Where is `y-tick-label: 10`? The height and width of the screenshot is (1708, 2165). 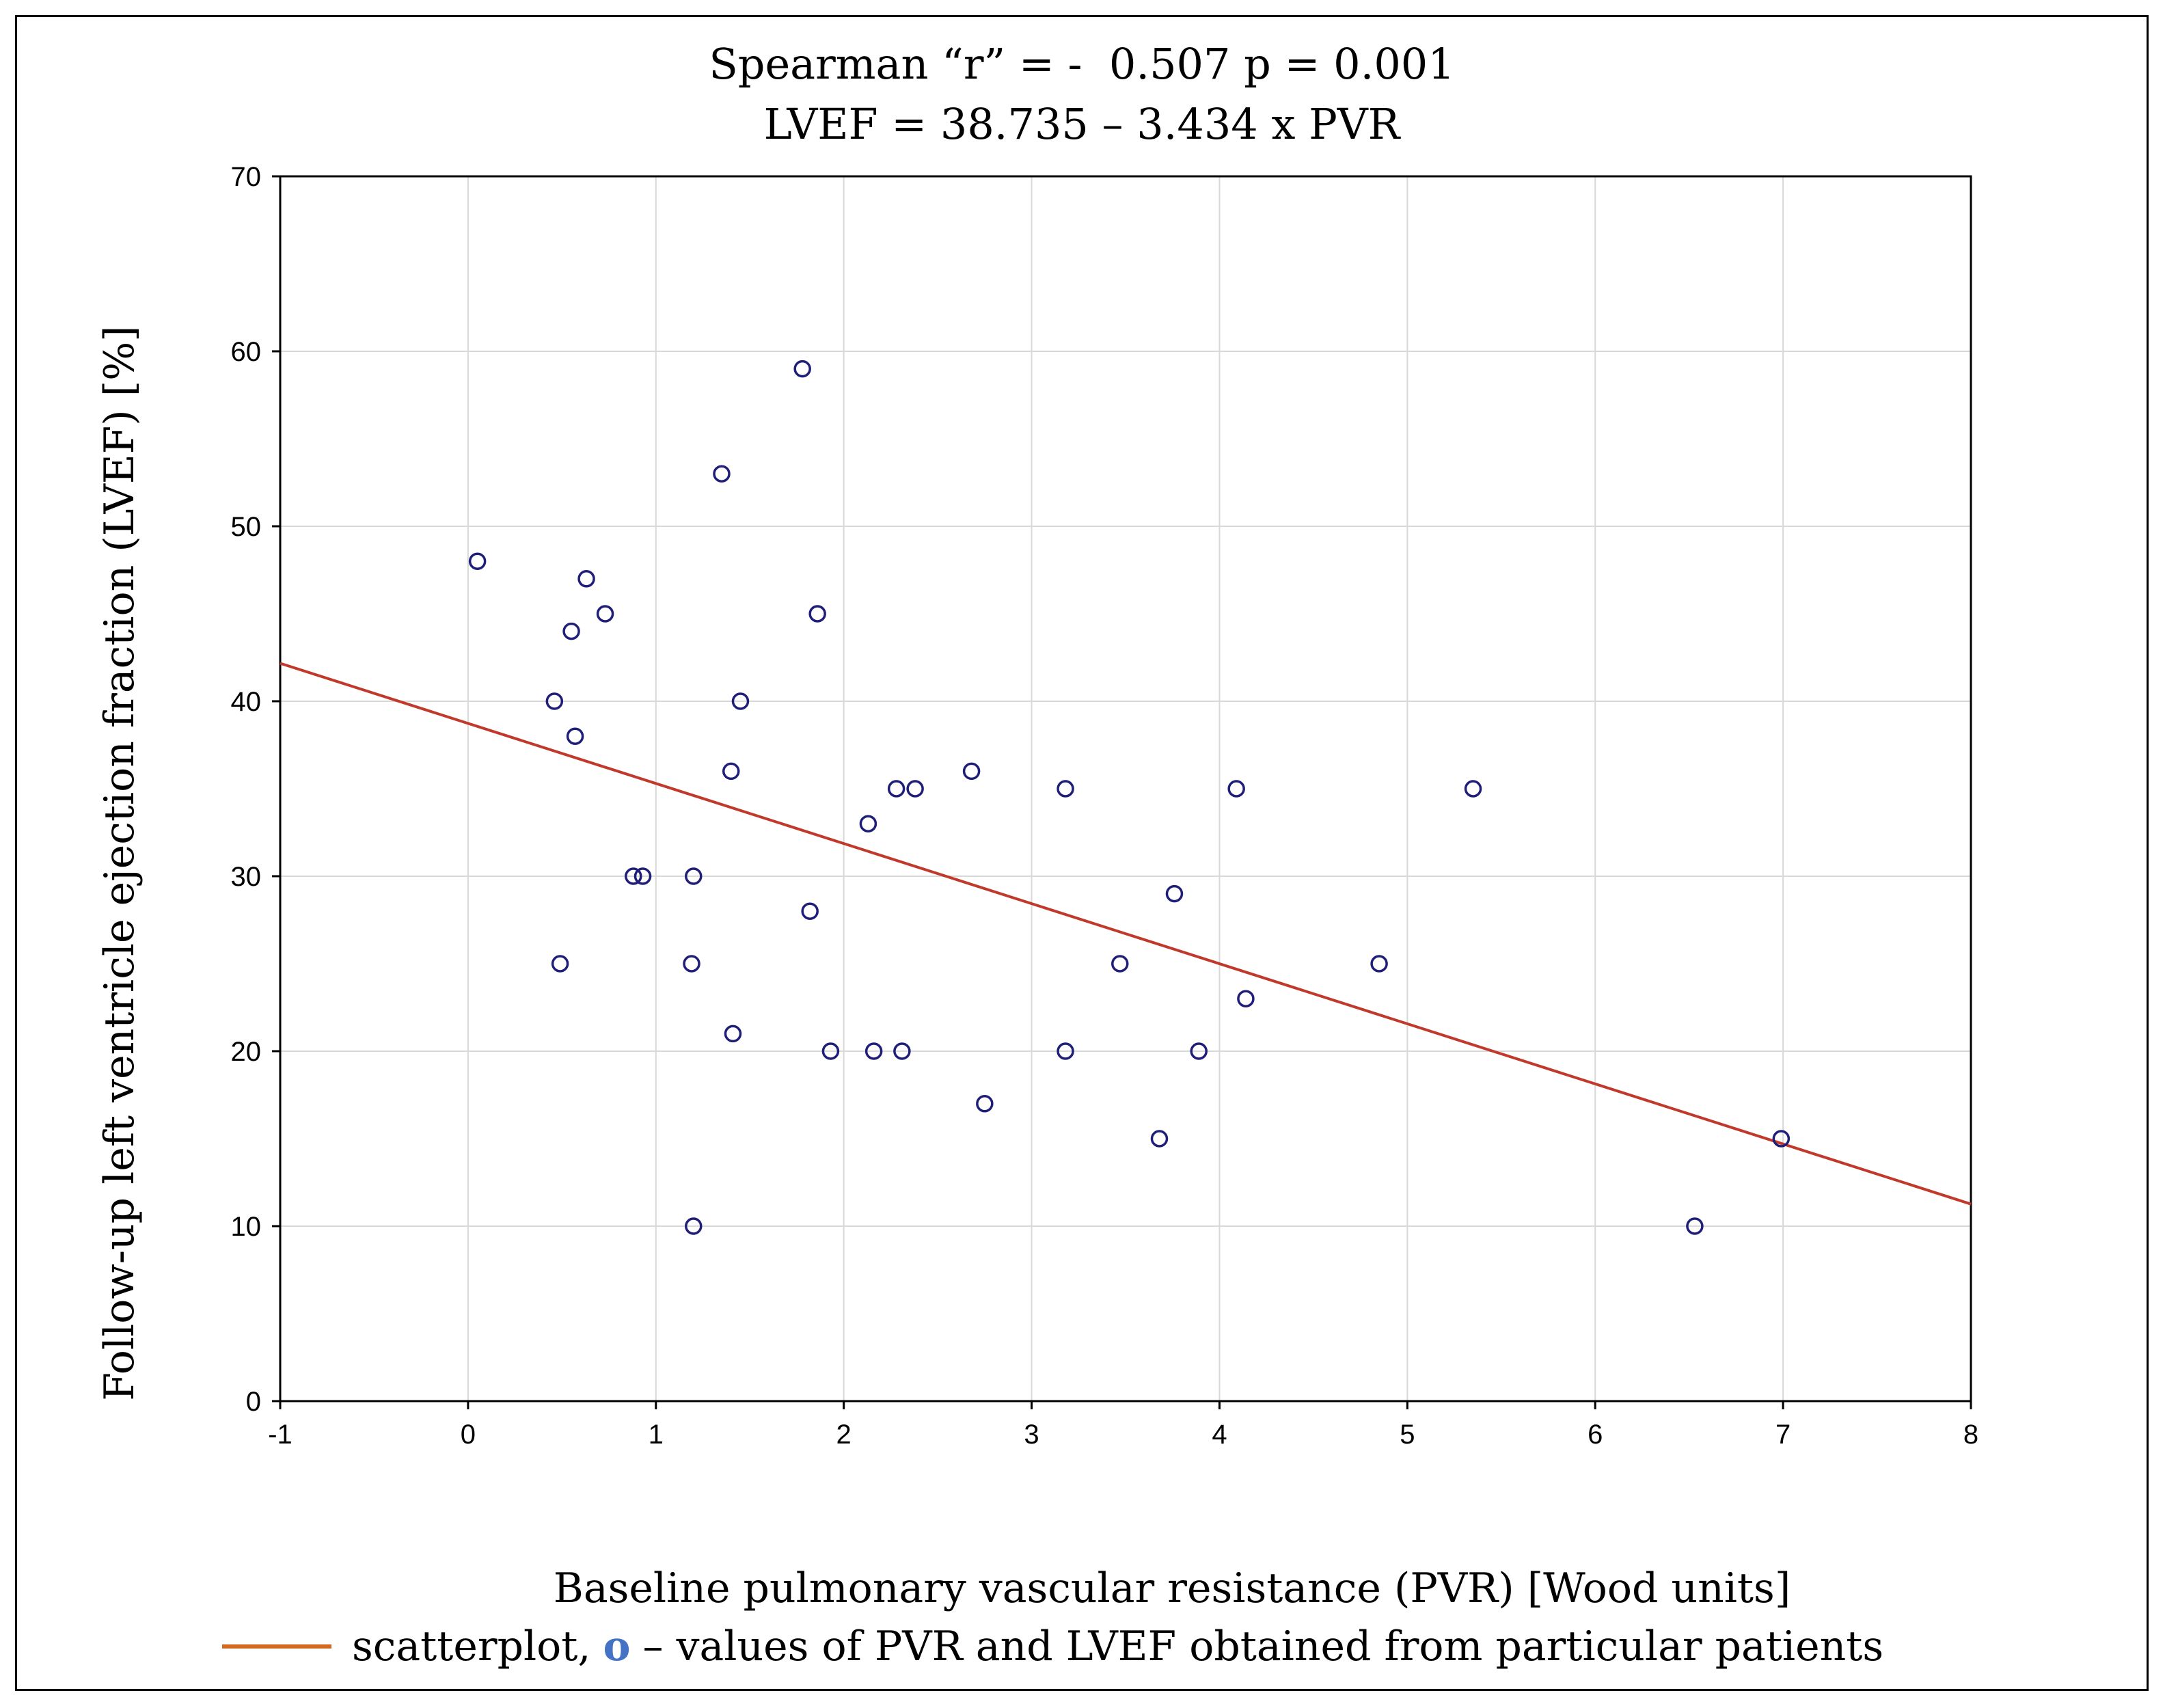
y-tick-label: 10 is located at coordinates (246, 1227).